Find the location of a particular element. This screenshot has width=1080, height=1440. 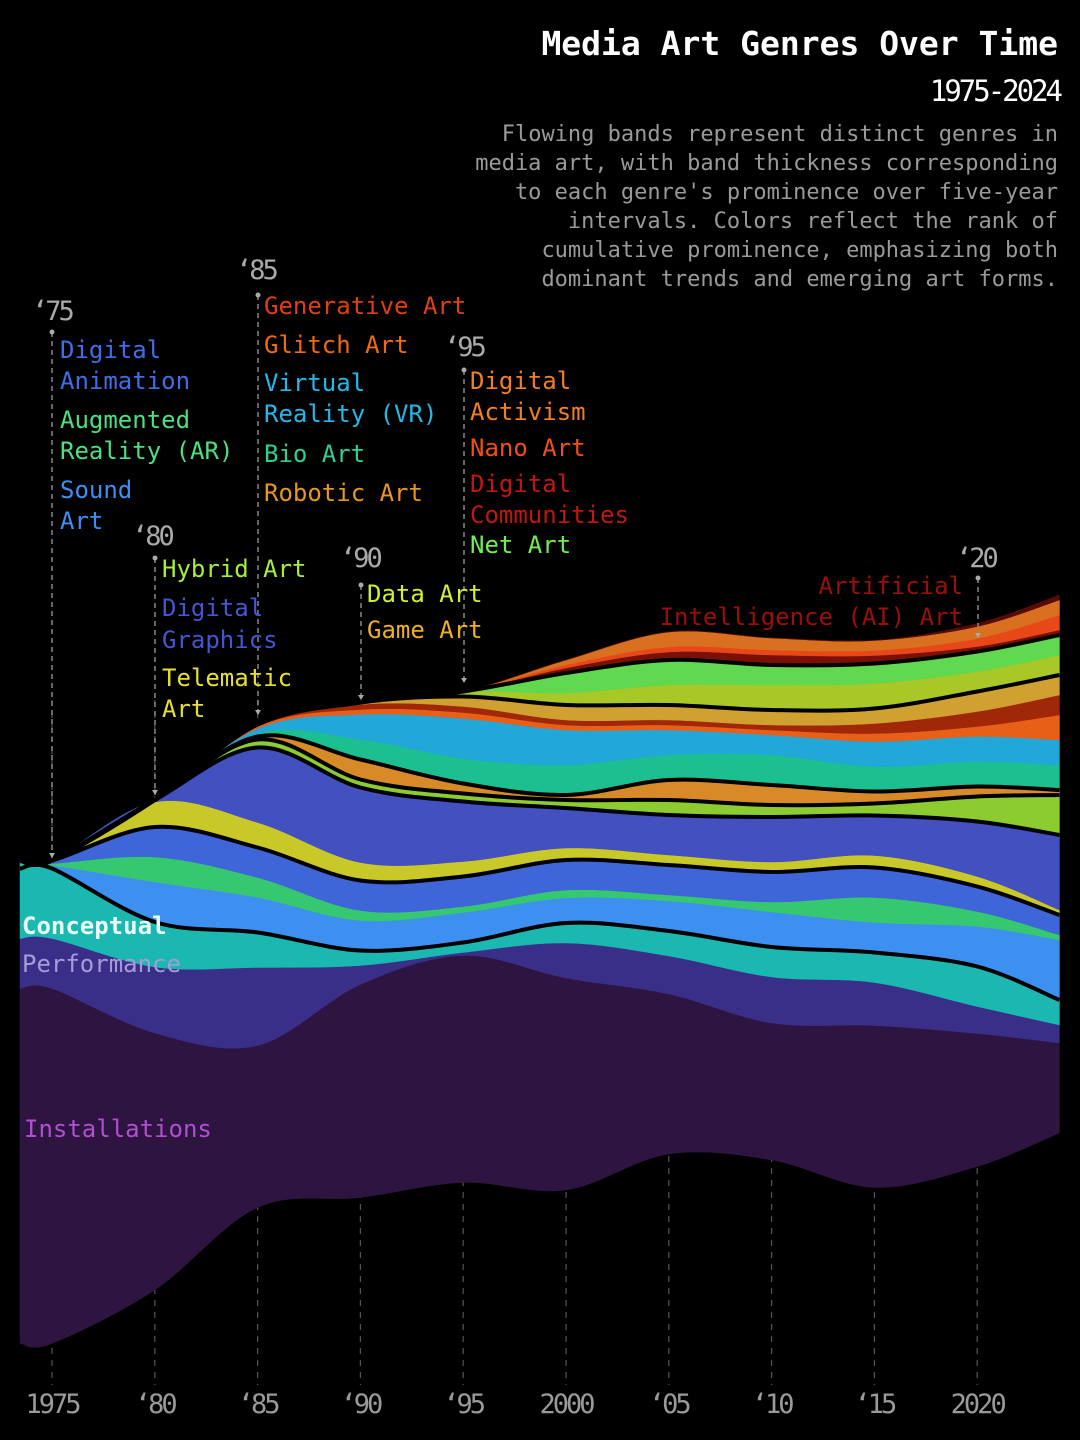

x-tick-label: ‘80 is located at coordinates (156, 1404).